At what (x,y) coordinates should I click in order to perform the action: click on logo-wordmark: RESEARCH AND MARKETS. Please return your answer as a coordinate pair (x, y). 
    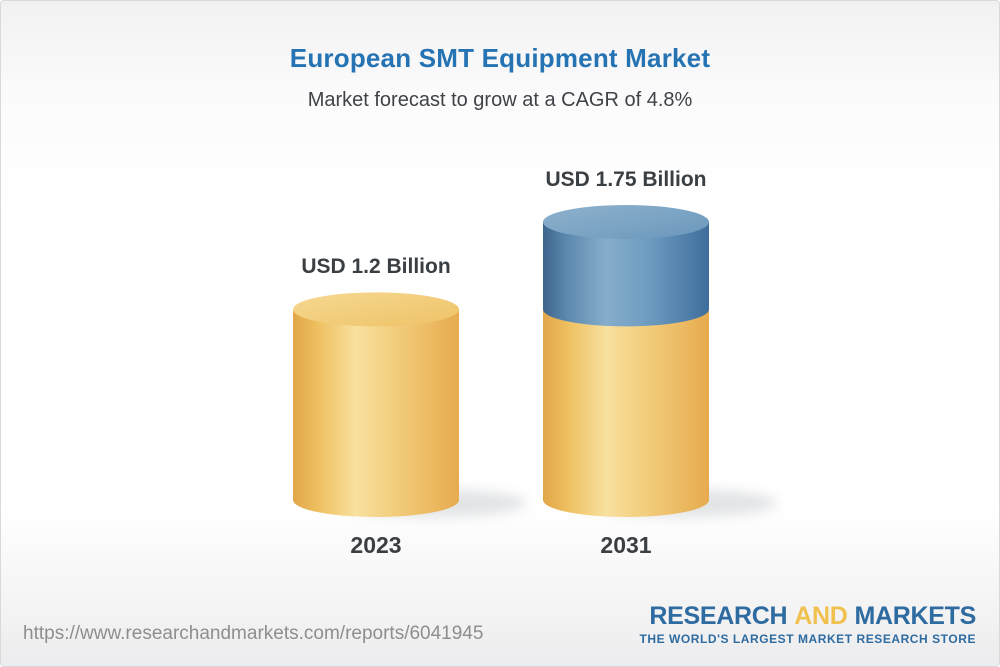
    Looking at the image, I should click on (807, 616).